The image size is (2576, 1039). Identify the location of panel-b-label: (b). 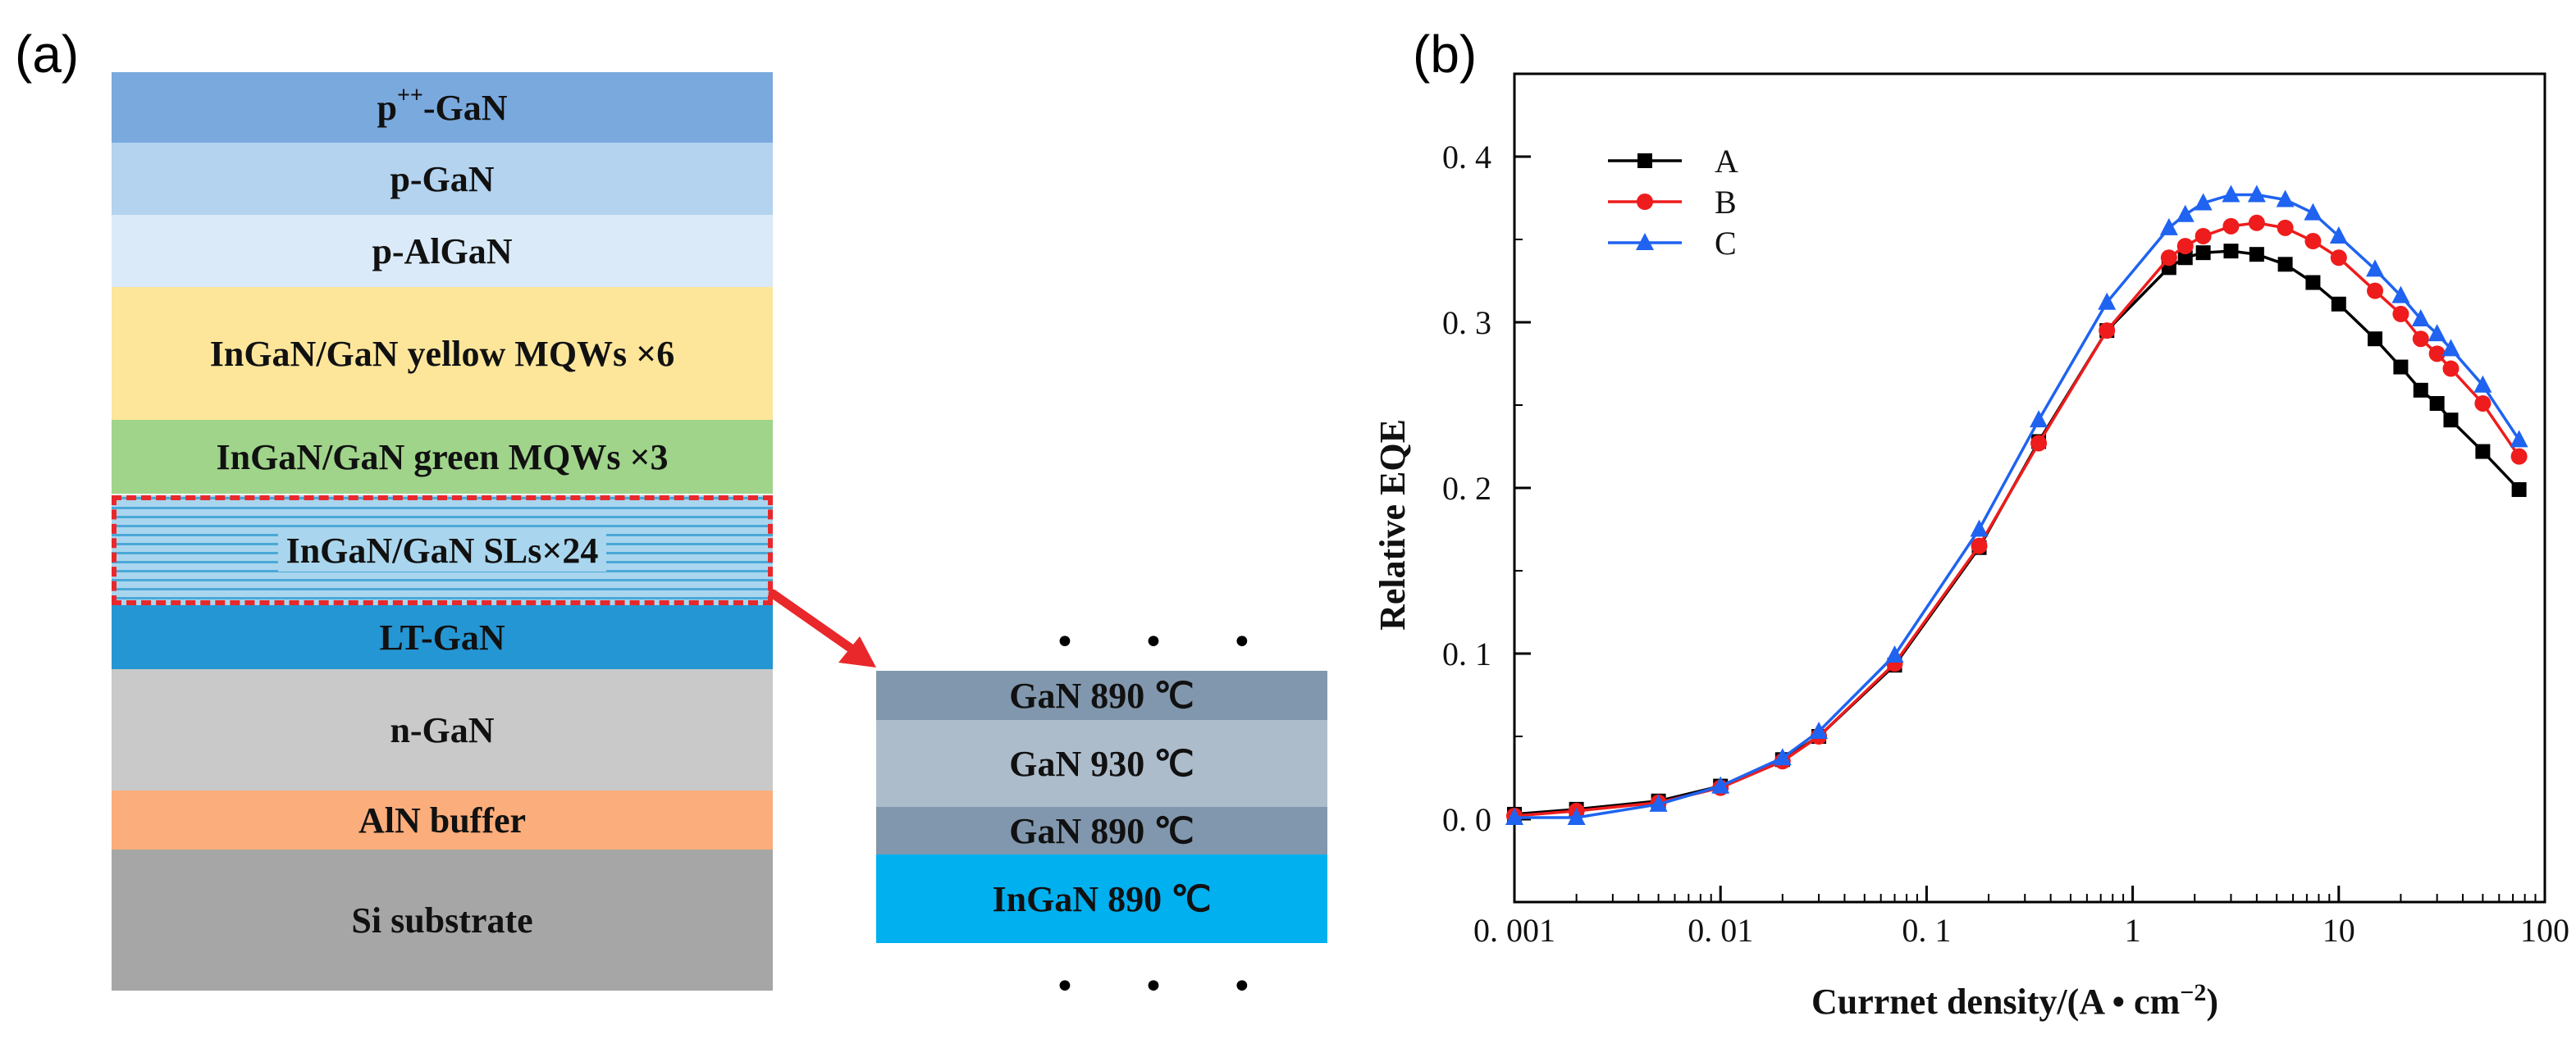
(1446, 54).